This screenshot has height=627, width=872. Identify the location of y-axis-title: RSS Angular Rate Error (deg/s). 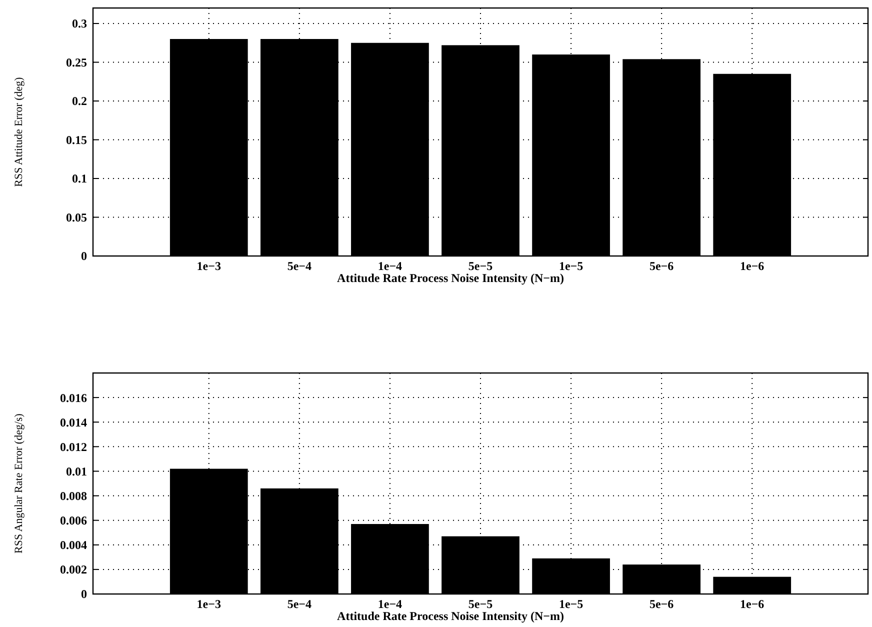
(19, 483).